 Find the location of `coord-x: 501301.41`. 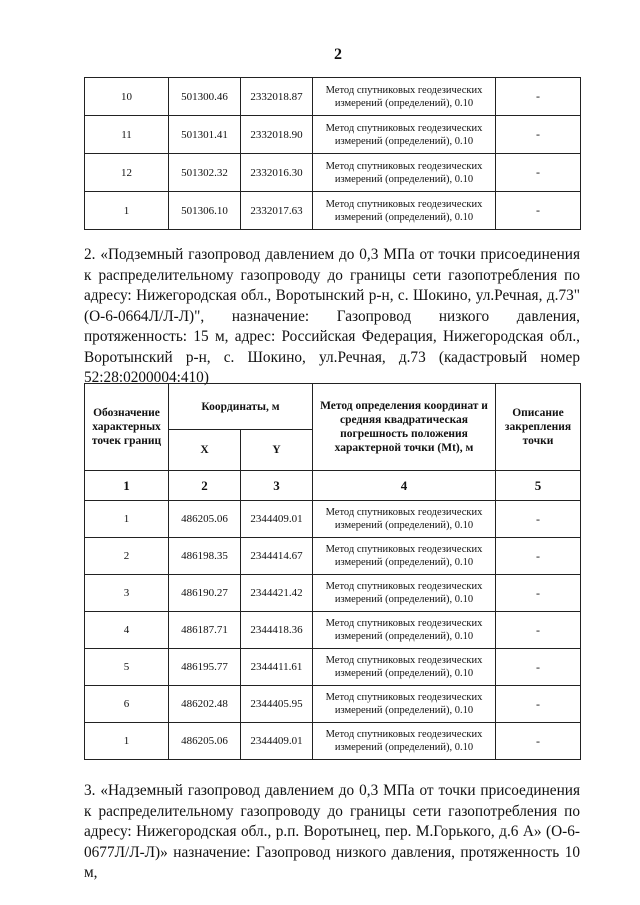

coord-x: 501301.41 is located at coordinates (204, 134).